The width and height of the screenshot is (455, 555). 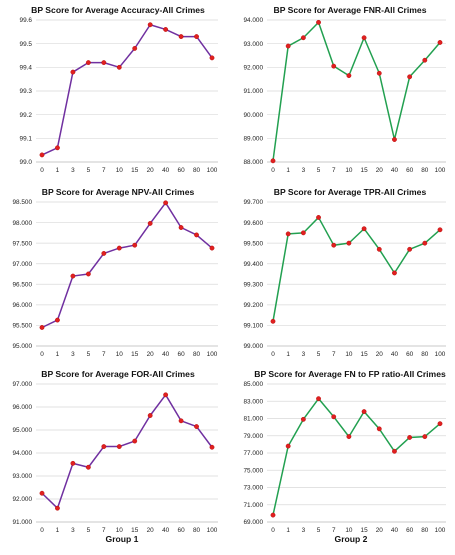 I want to click on x-tick-label: 5, so click(x=89, y=354).